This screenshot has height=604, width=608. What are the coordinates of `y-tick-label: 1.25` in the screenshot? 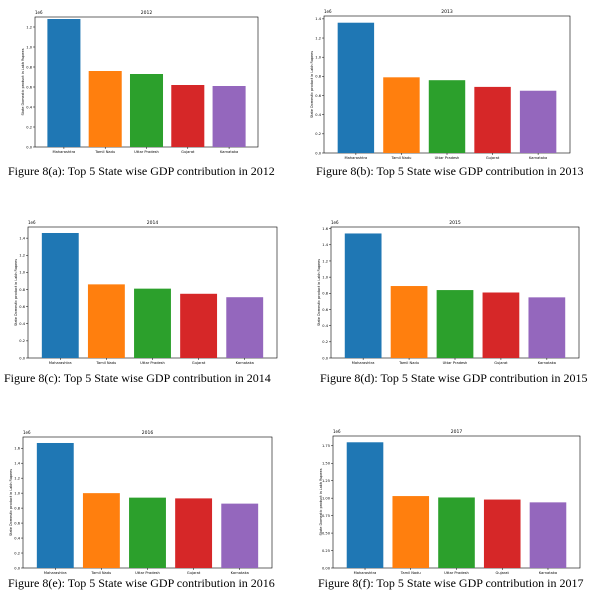 It's located at (326, 481).